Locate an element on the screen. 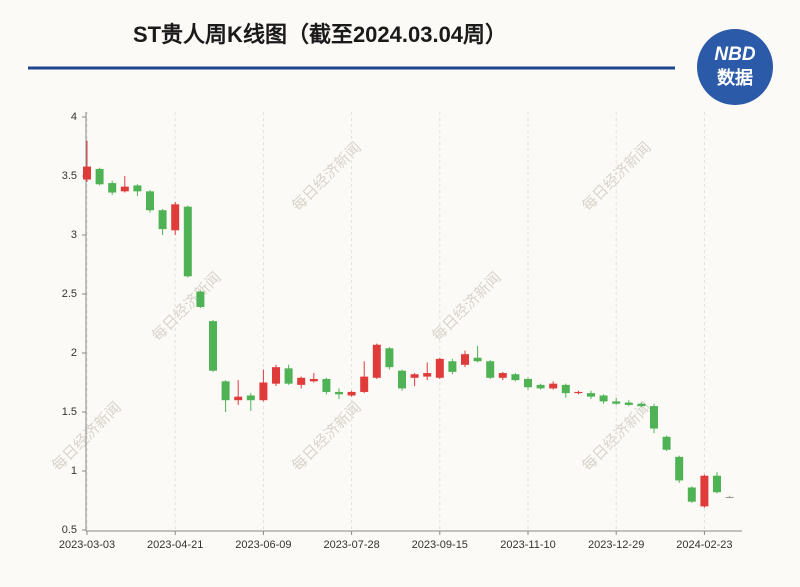 This screenshot has height=587, width=800. y-tick-label: 4 is located at coordinates (74, 117).